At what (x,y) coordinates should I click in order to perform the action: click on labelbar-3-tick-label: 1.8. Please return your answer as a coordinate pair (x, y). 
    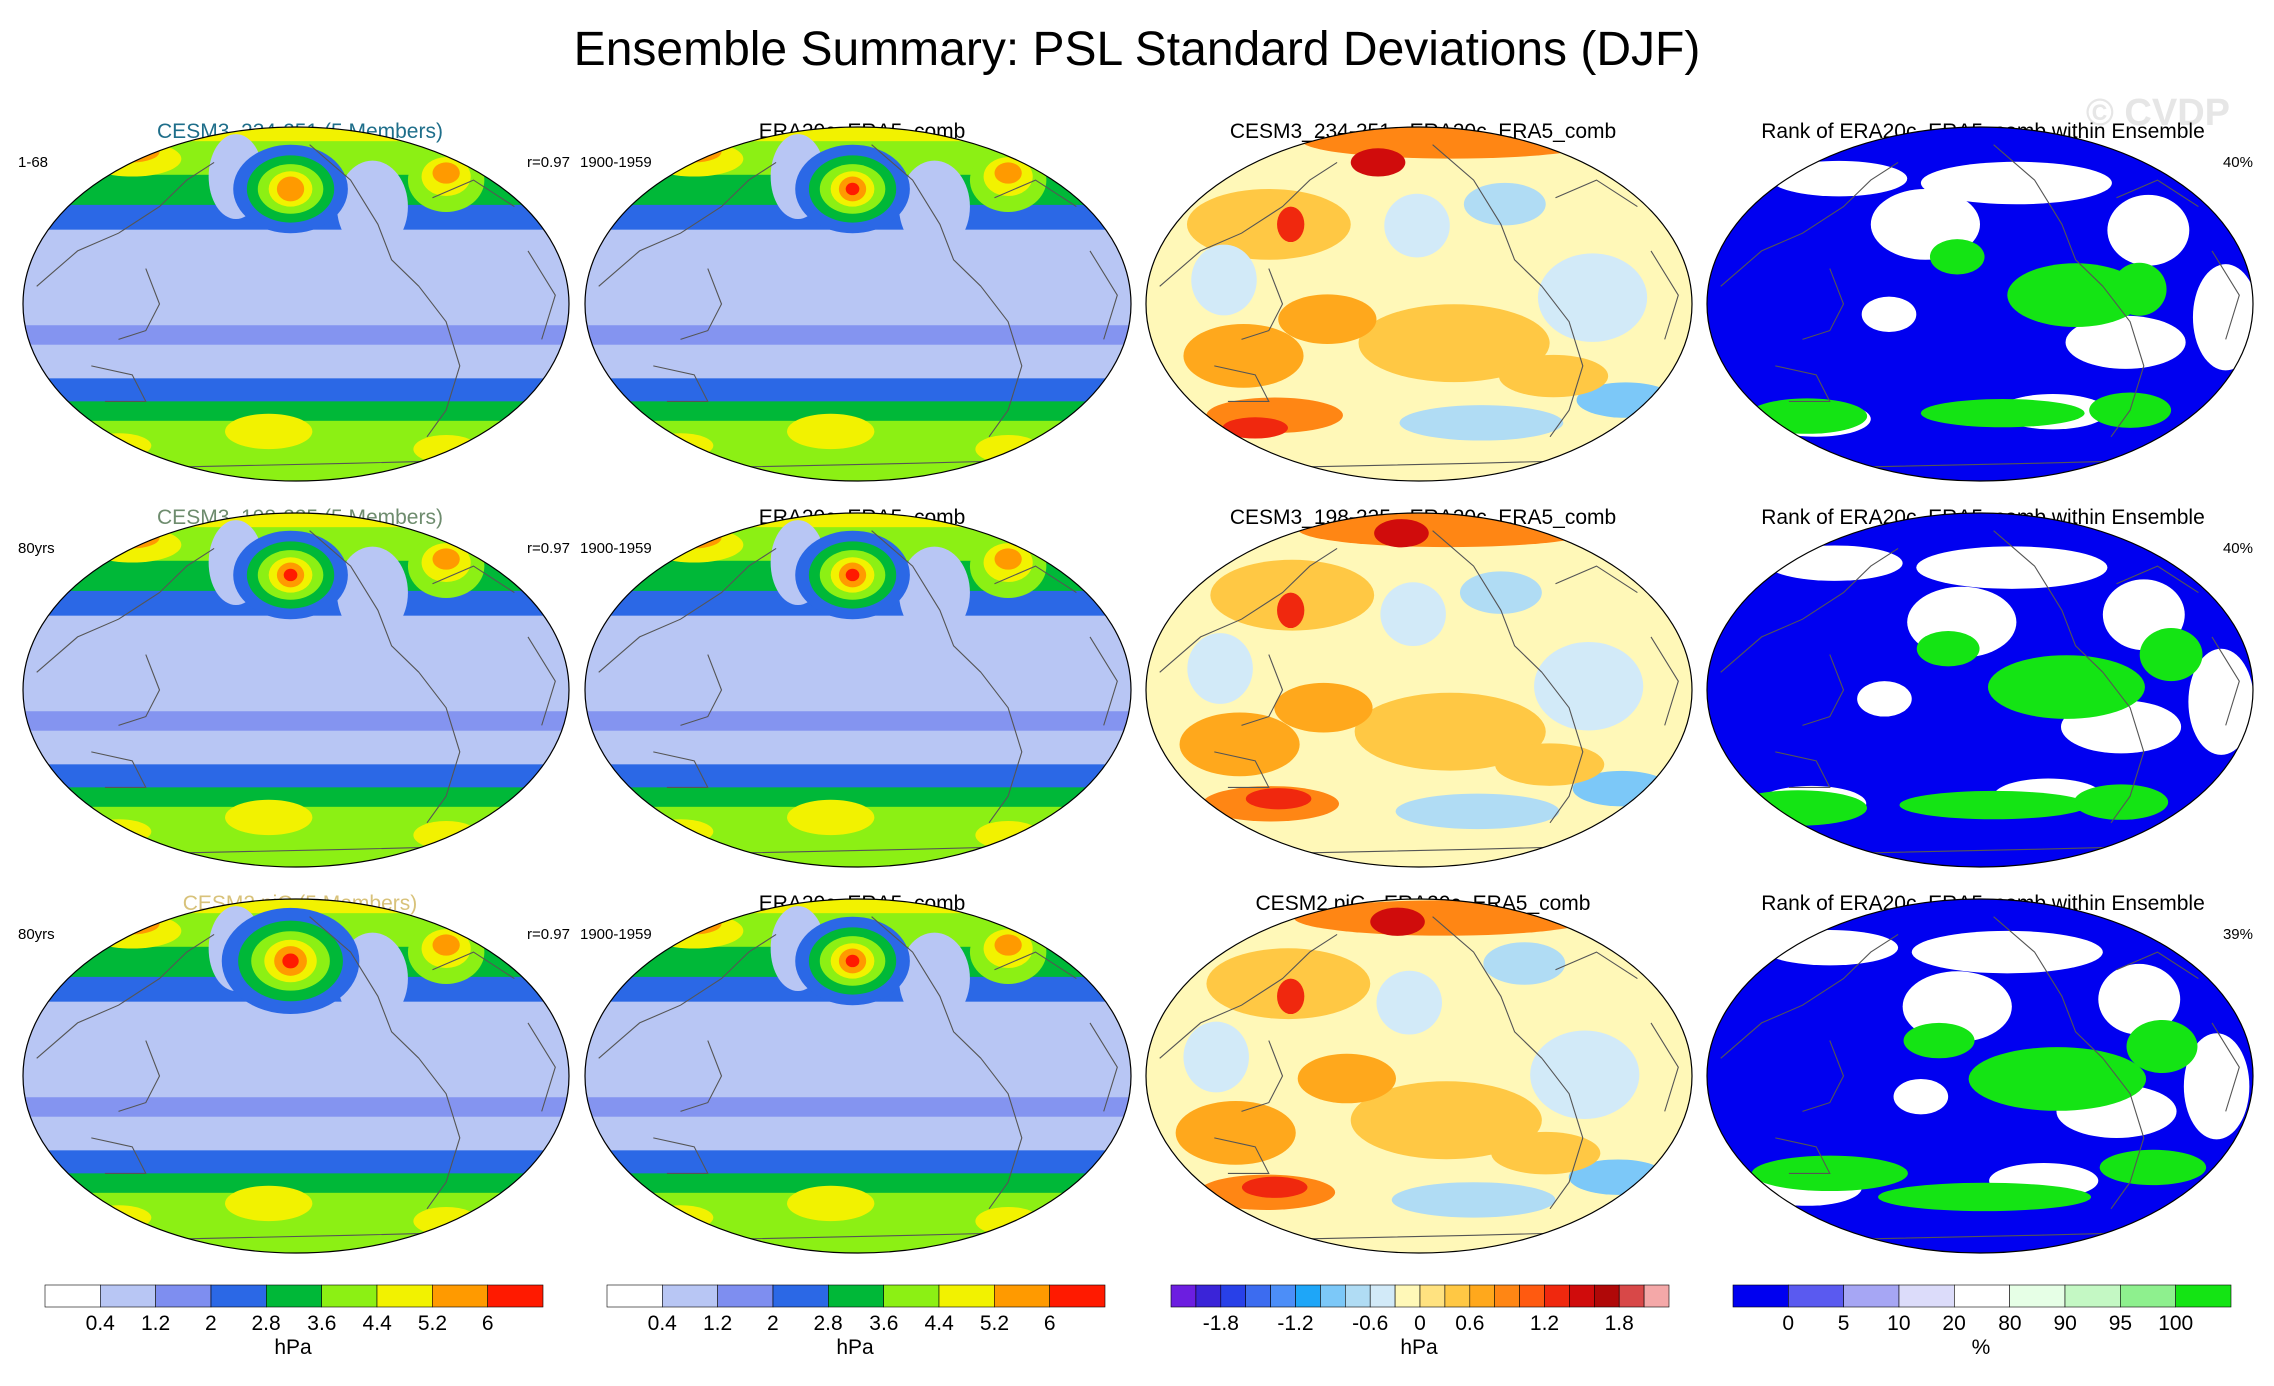
    Looking at the image, I should click on (1619, 1323).